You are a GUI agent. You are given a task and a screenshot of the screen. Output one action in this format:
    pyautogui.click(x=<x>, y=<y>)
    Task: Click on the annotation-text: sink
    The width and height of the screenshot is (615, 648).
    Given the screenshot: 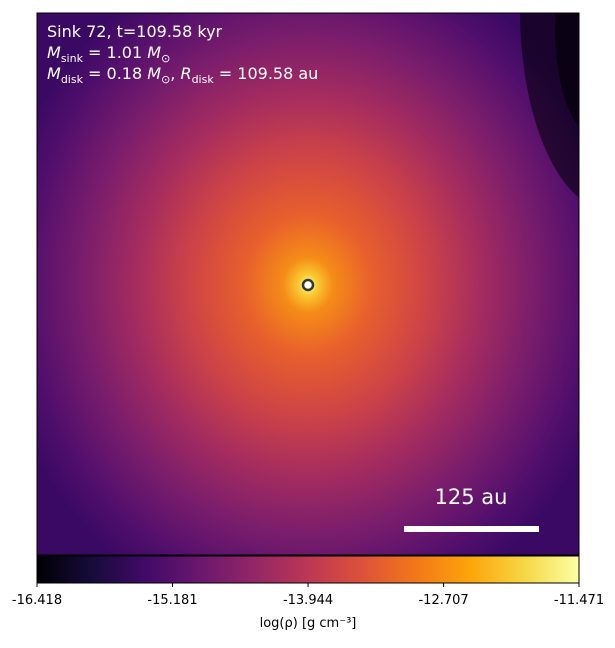 What is the action you would take?
    pyautogui.click(x=72, y=58)
    